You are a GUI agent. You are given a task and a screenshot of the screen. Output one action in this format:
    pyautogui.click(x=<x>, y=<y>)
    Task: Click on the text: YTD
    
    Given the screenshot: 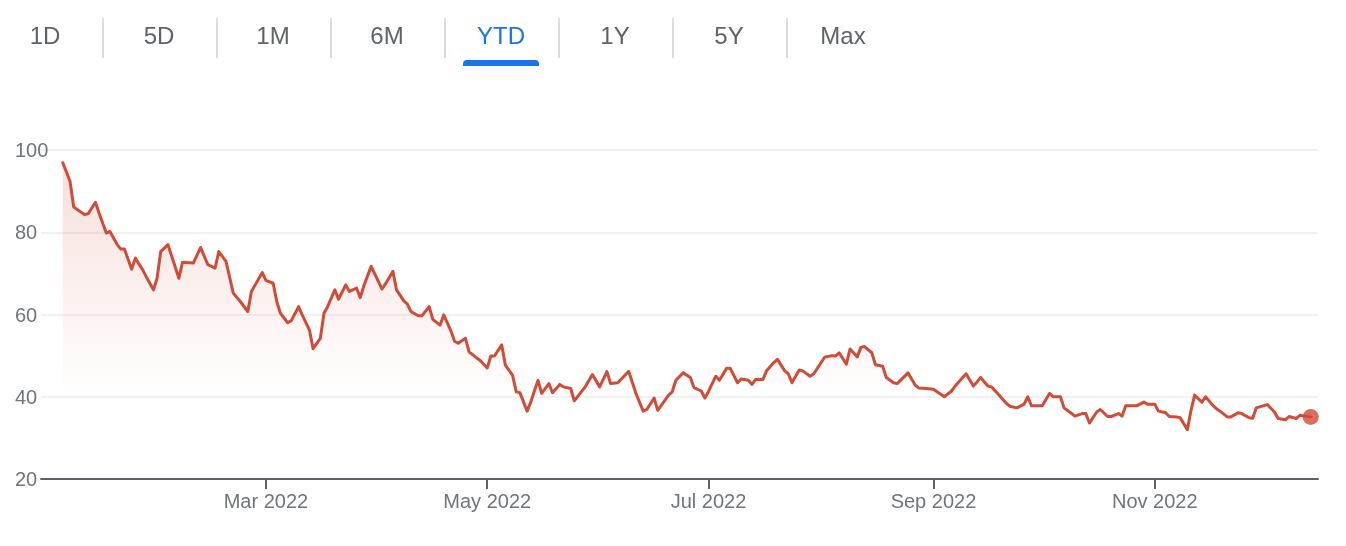 What is the action you would take?
    pyautogui.click(x=501, y=36)
    